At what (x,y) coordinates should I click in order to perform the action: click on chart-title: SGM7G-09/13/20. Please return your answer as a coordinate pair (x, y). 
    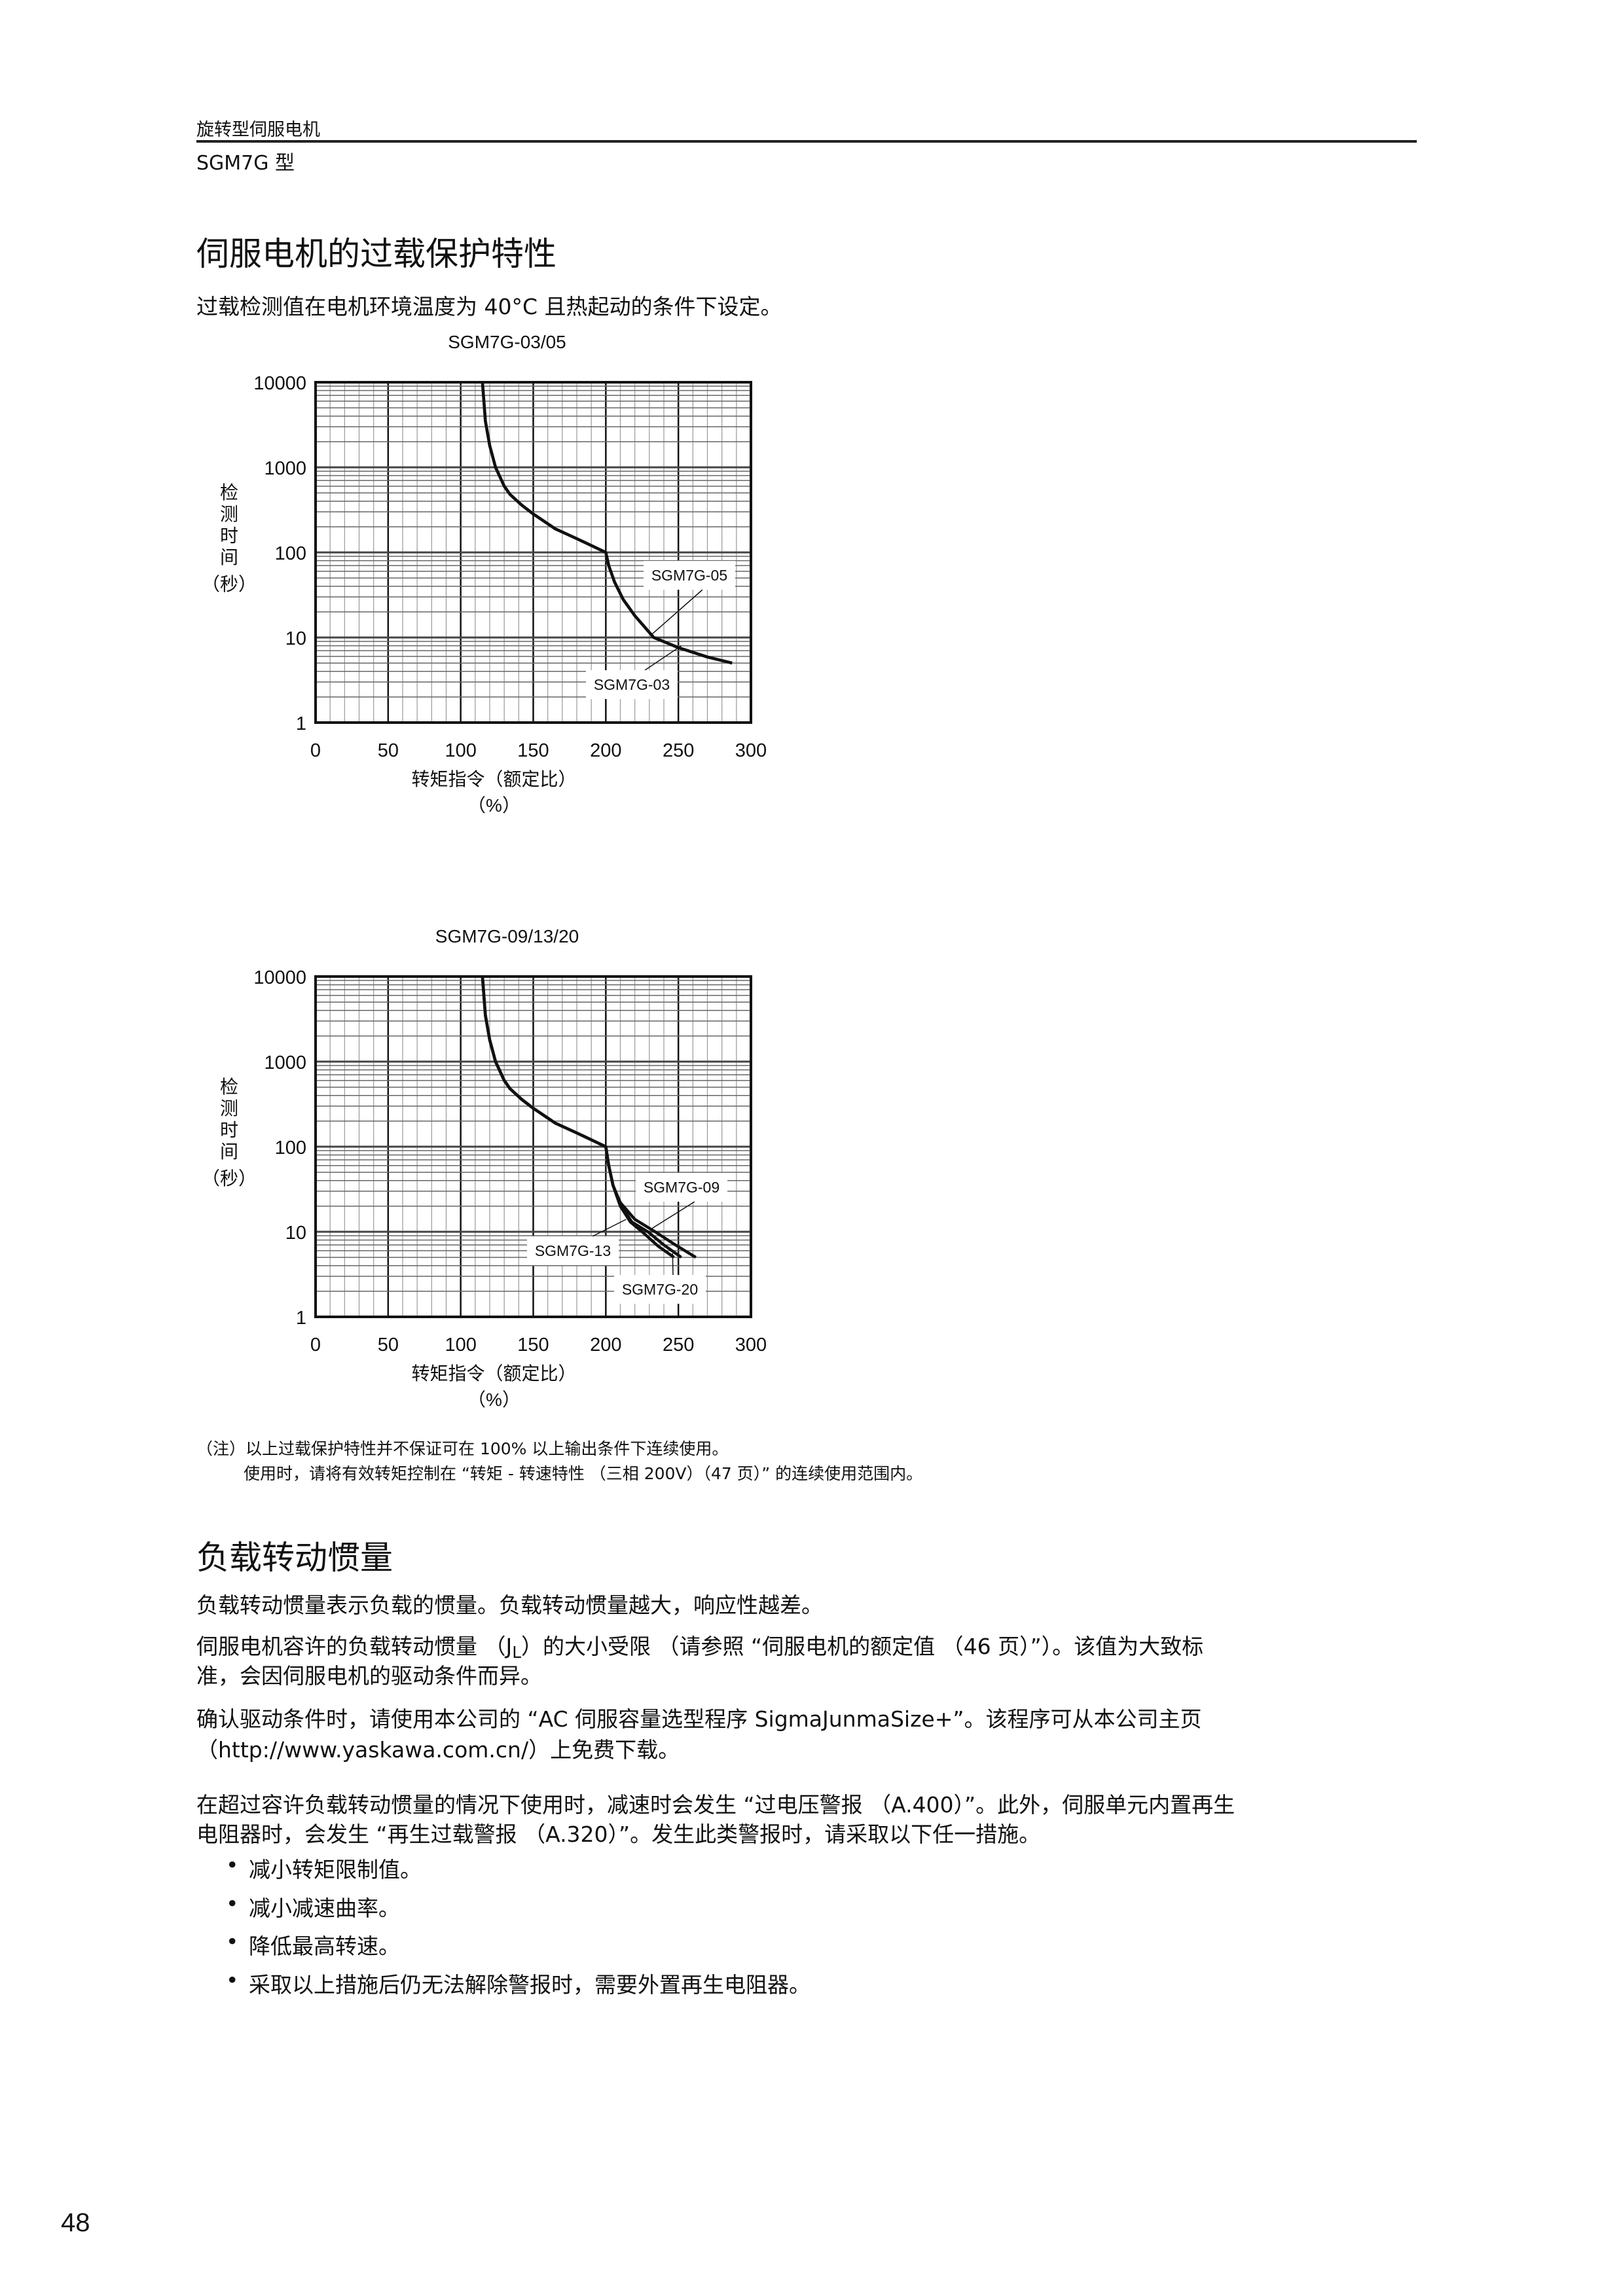
    Looking at the image, I should click on (507, 936).